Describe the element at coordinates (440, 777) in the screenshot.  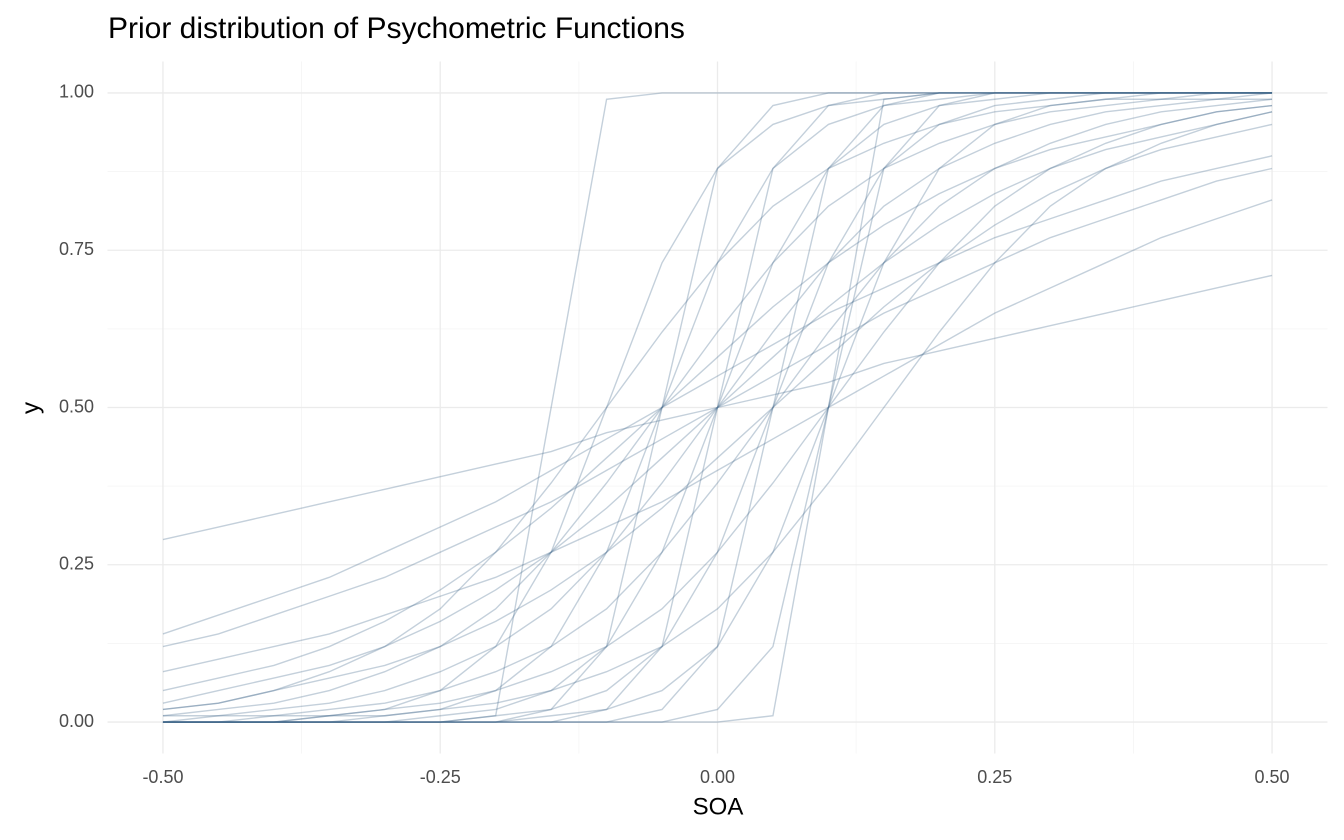
I see `x-tick-label: -0.25` at that location.